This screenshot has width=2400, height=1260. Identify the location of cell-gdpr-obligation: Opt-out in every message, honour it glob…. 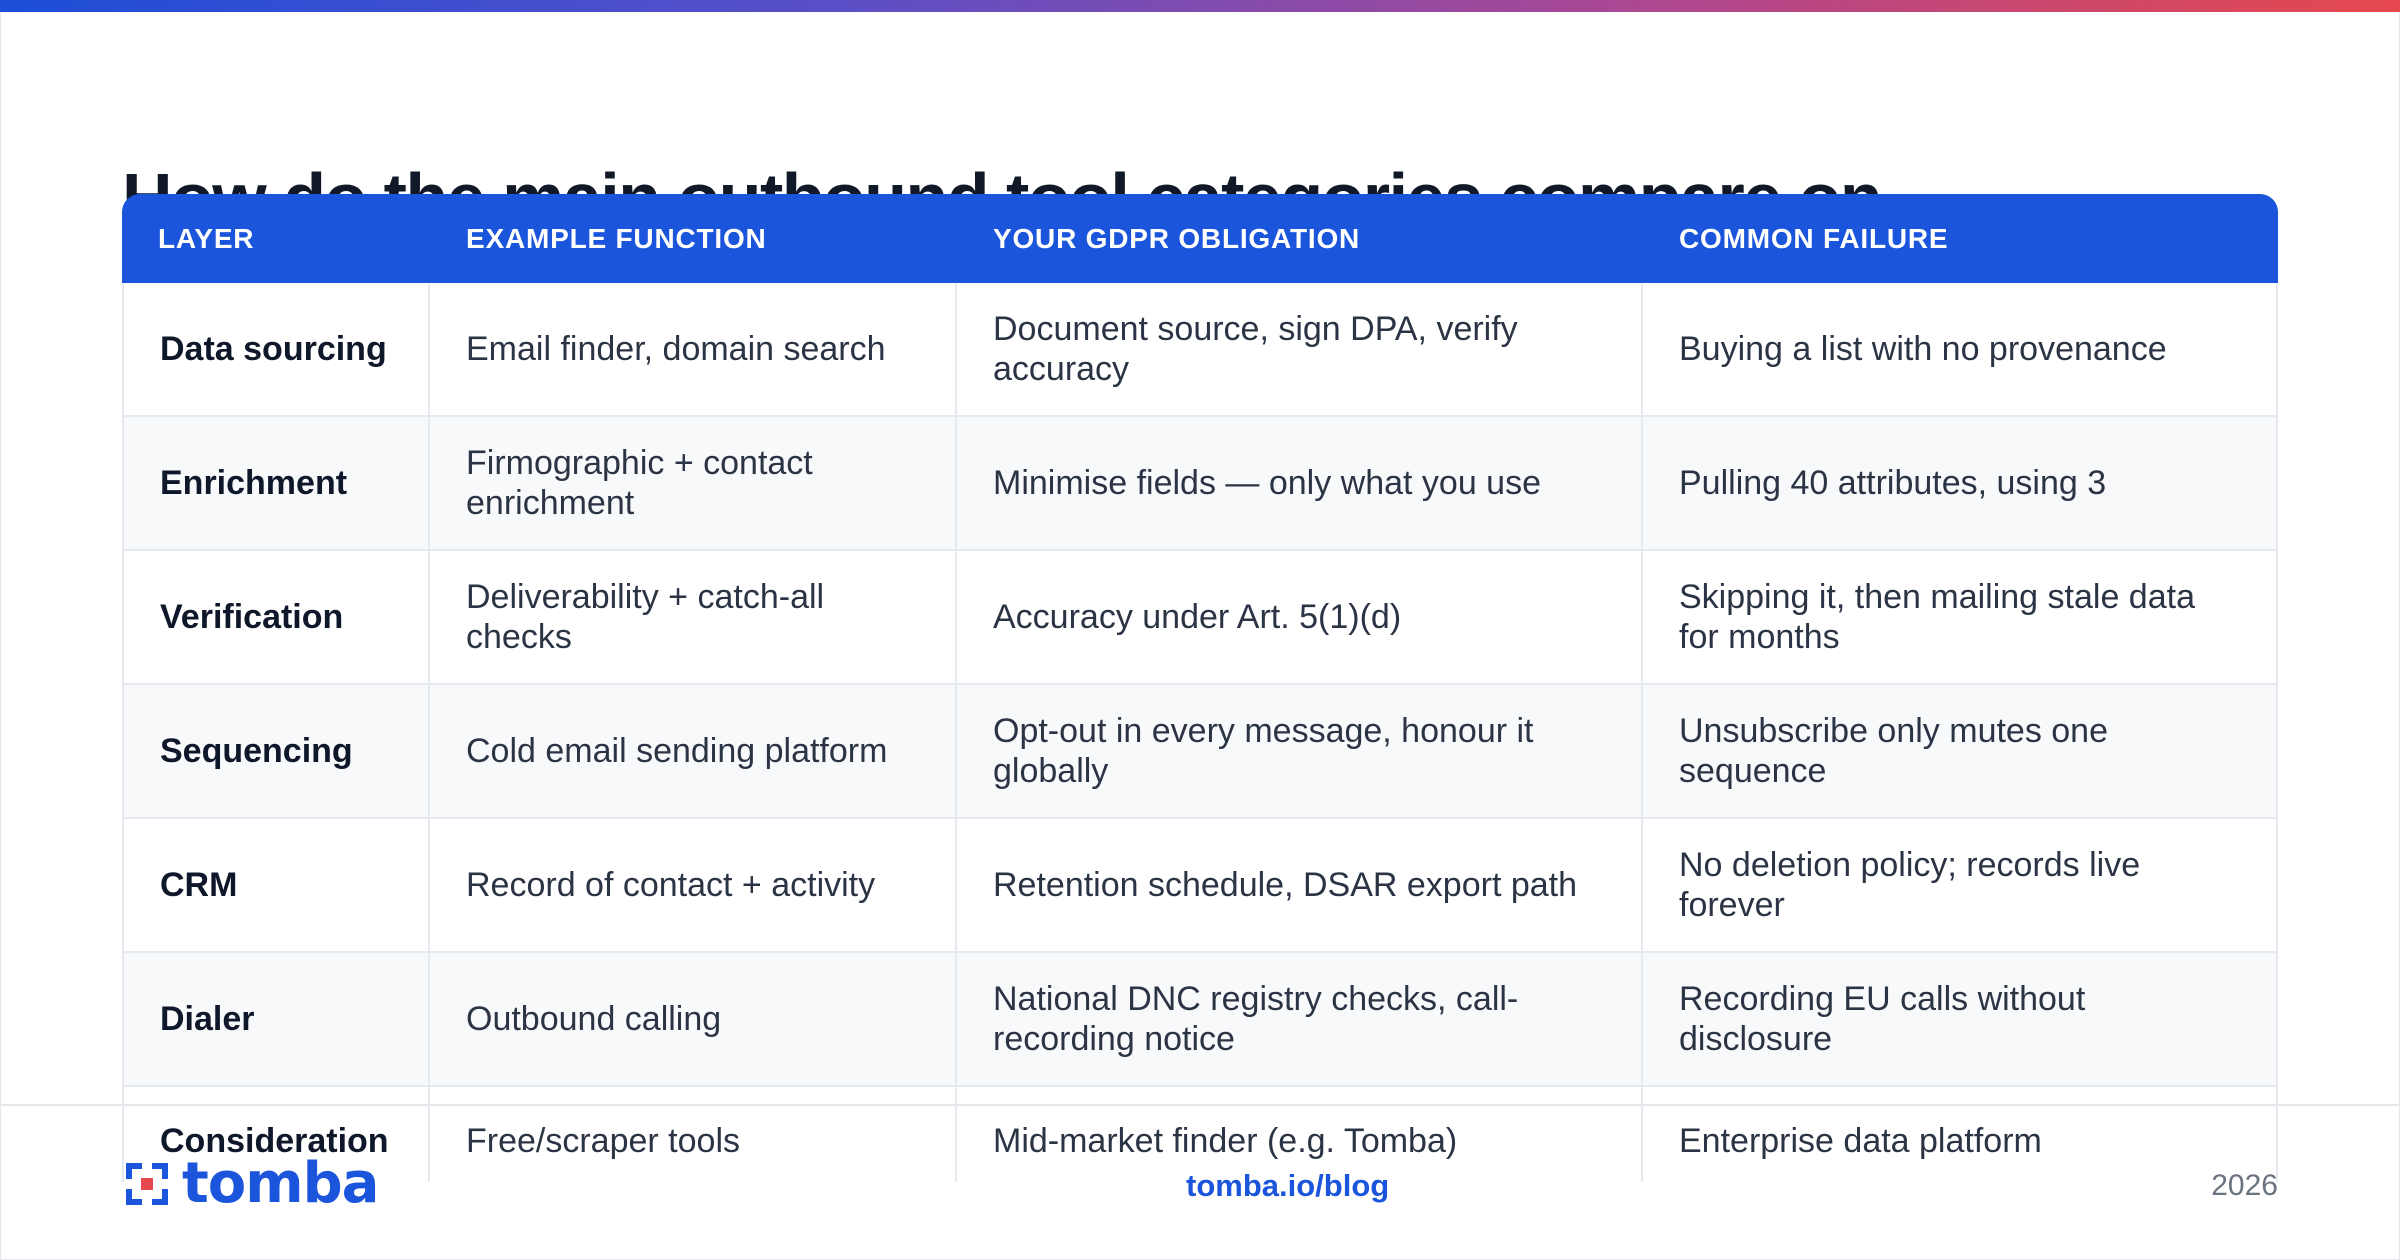
(1300, 752).